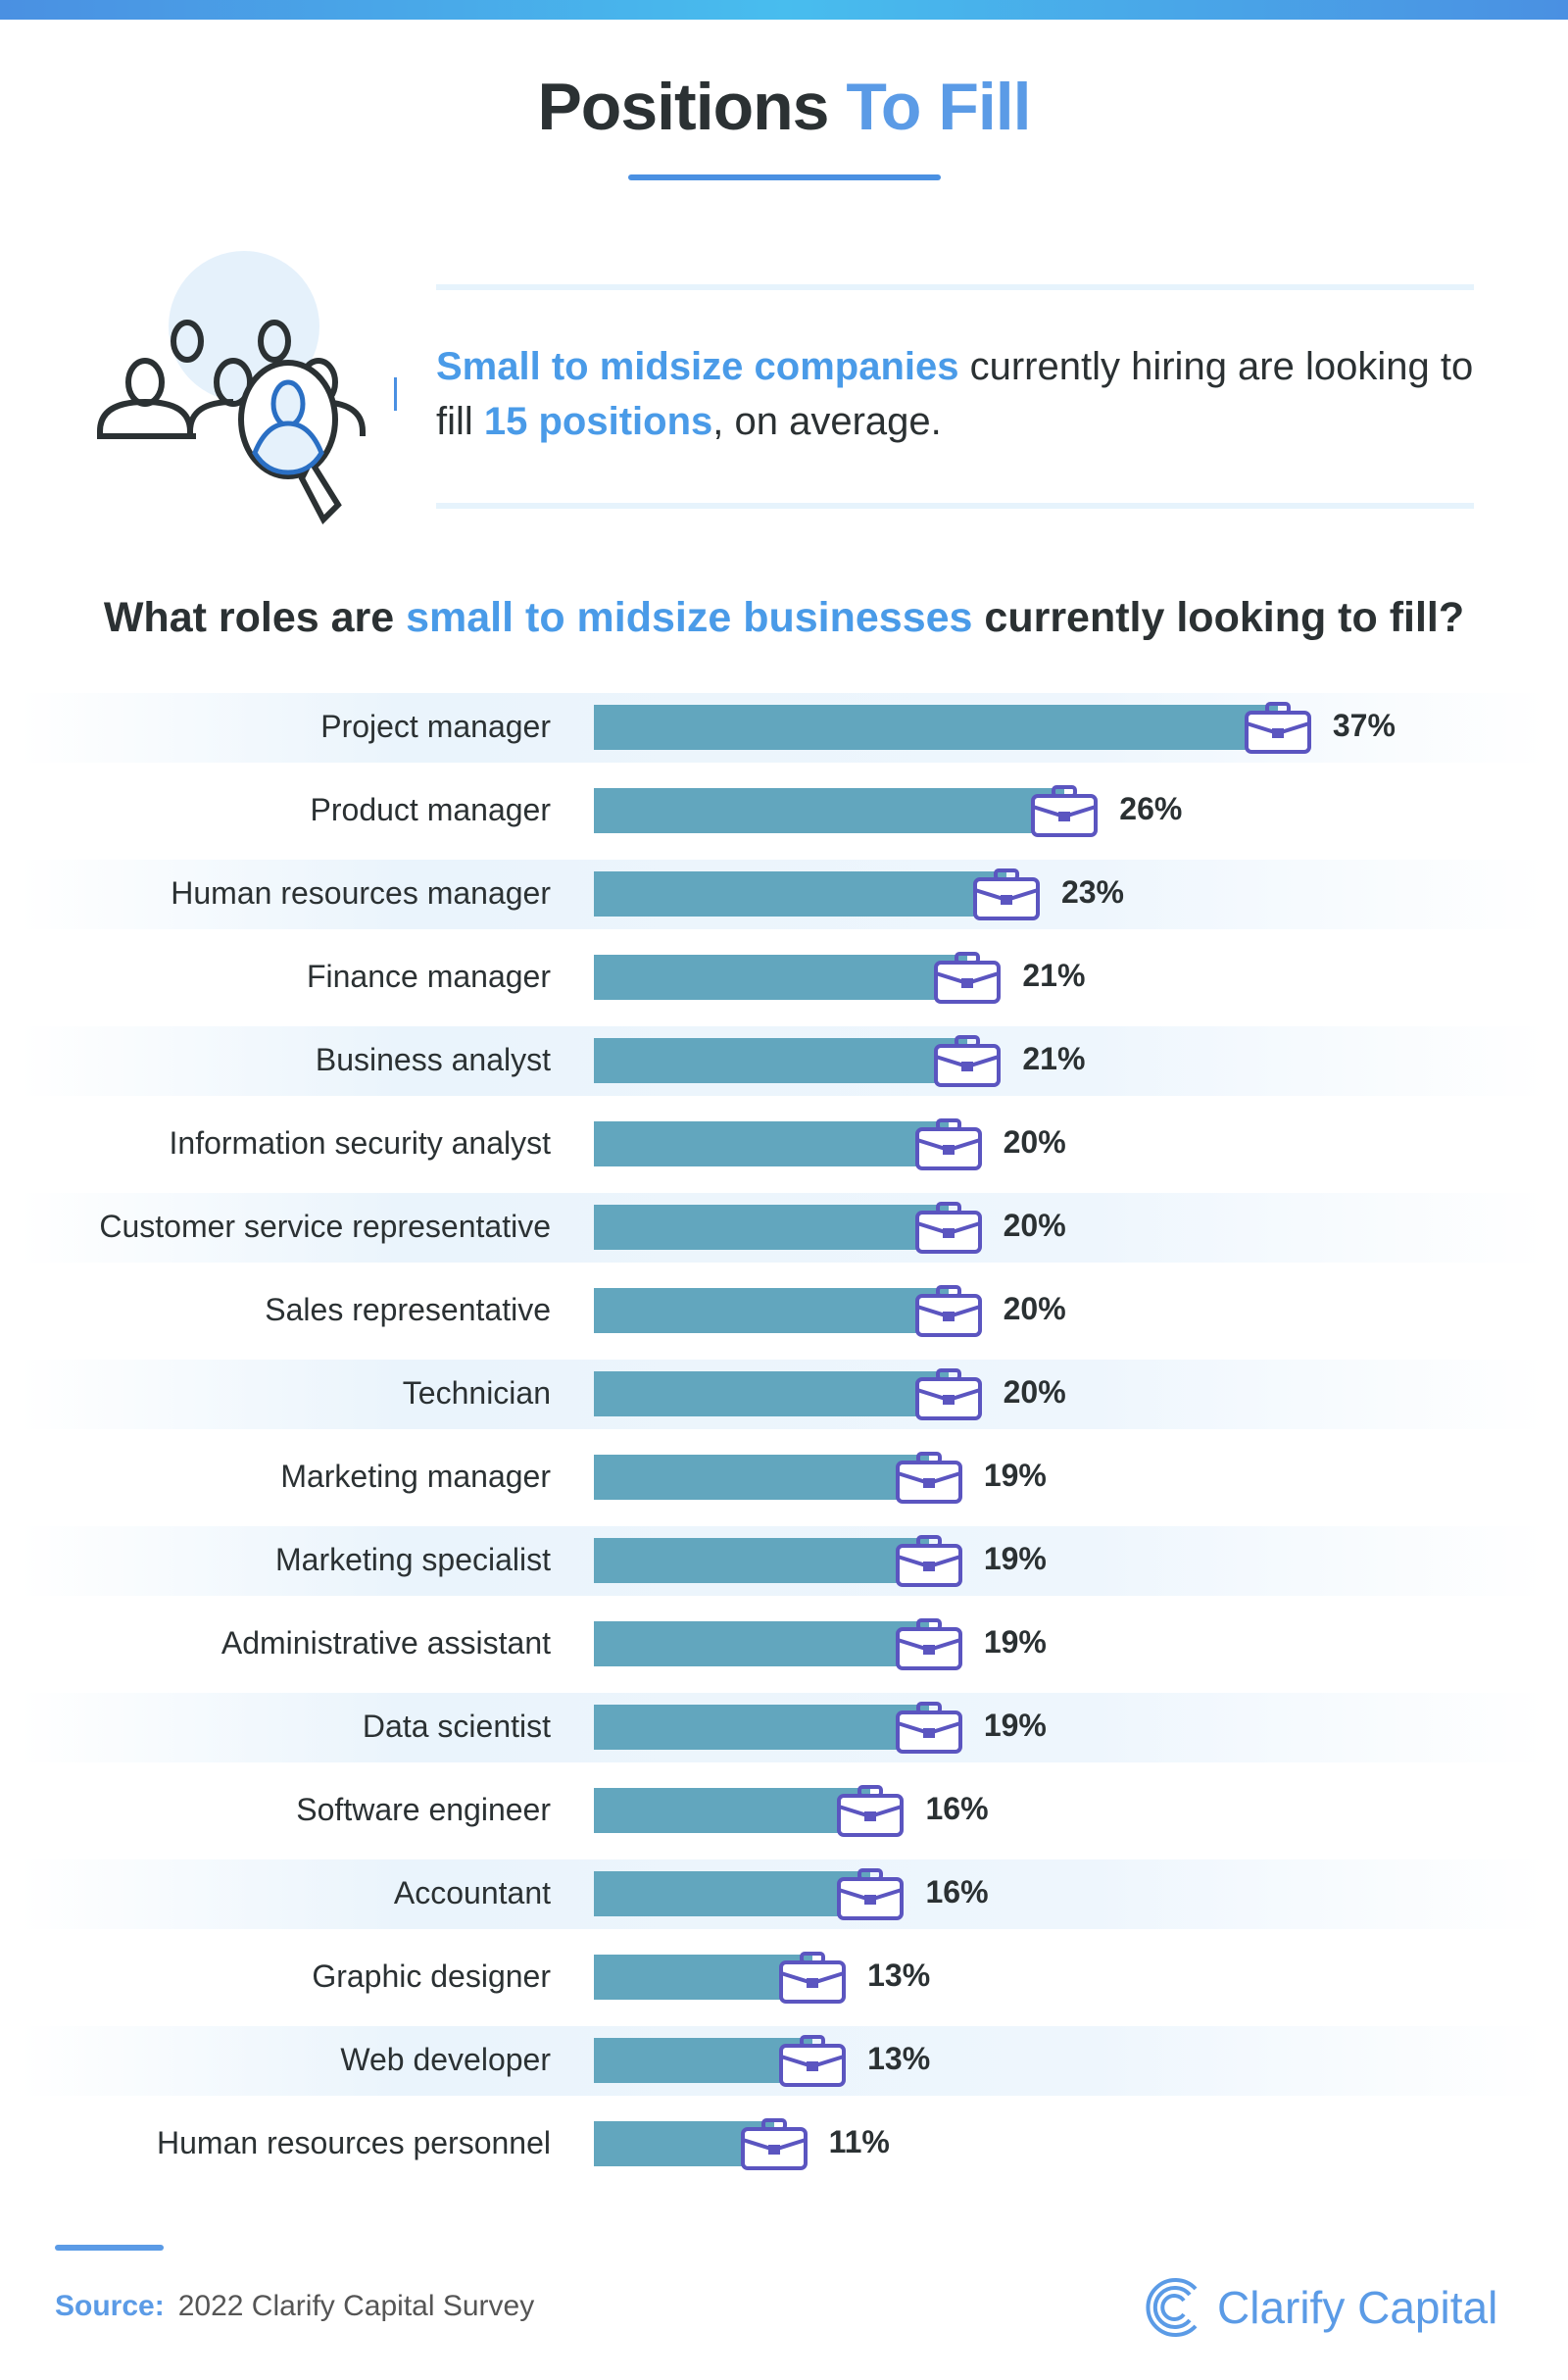 The width and height of the screenshot is (1568, 2380). I want to click on chart-row: Customer service representative 20%, so click(784, 1228).